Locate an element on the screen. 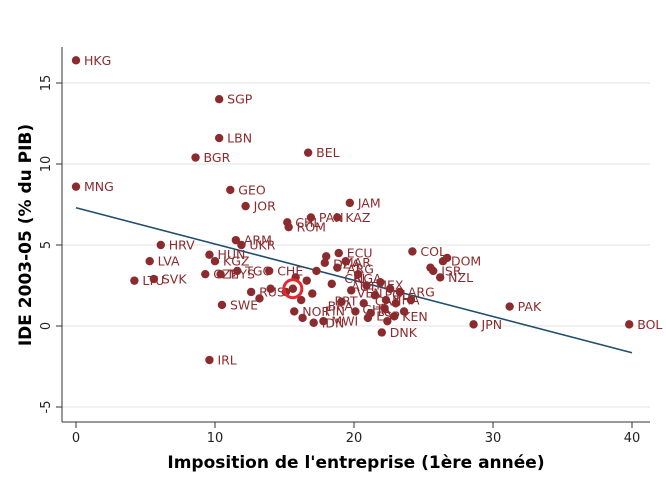 This screenshot has width=666, height=485. point-label: MYS is located at coordinates (242, 274).